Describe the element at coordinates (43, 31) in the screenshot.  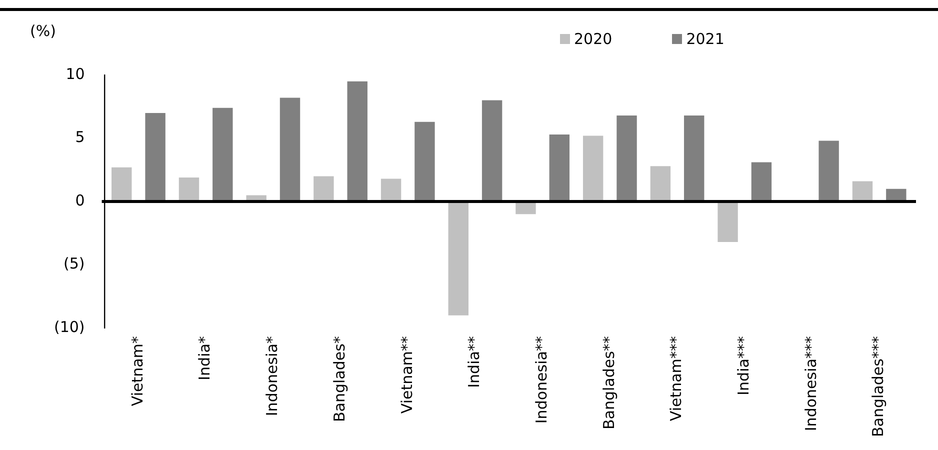
I see `y-axis-title: (%)` at that location.